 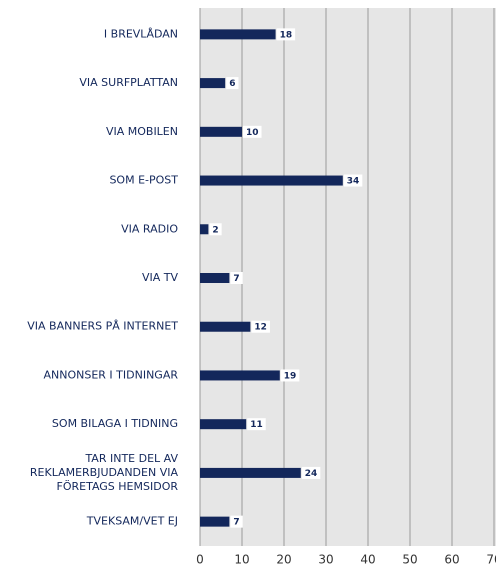 I want to click on x-tick-label: 0, so click(x=200, y=560).